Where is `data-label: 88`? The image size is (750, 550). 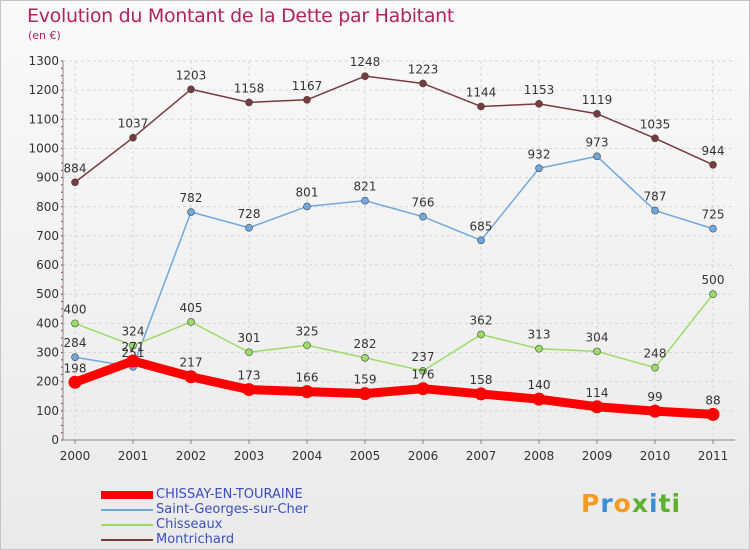 data-label: 88 is located at coordinates (712, 400).